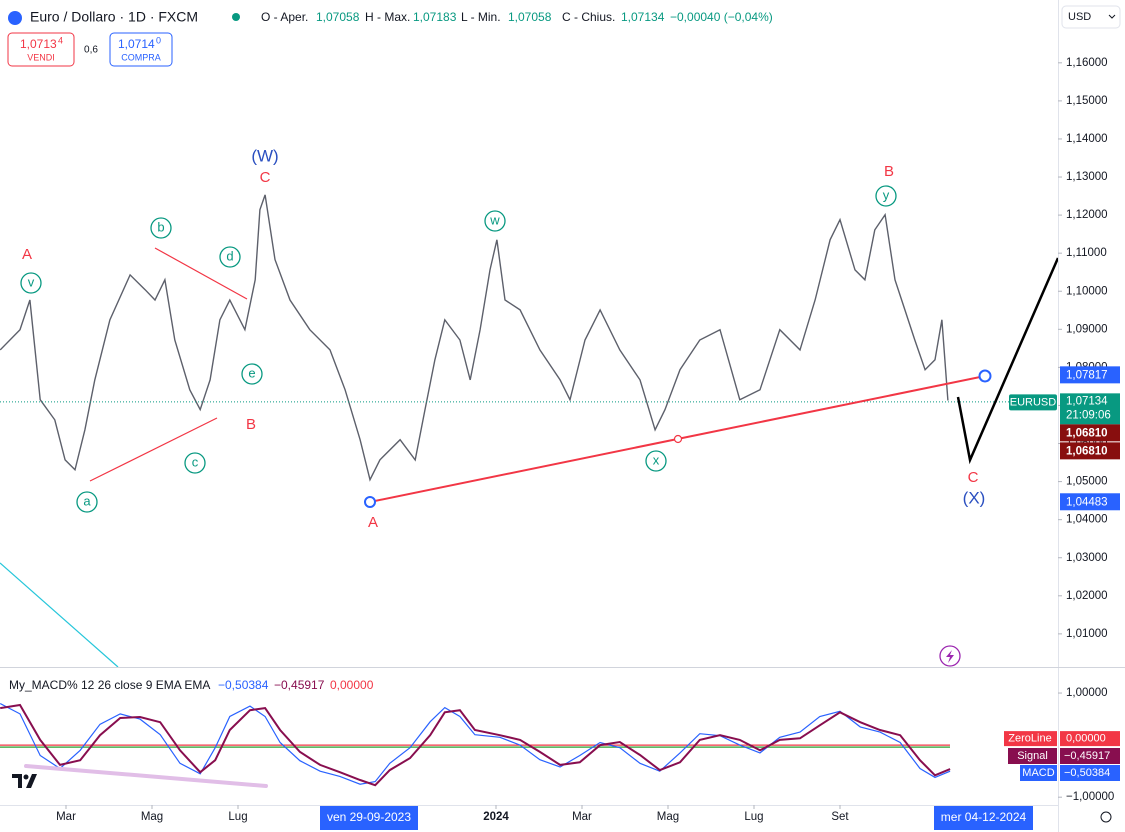 This screenshot has width=1125, height=832. What do you see at coordinates (15, 18) in the screenshot?
I see `symbol-icon` at bounding box center [15, 18].